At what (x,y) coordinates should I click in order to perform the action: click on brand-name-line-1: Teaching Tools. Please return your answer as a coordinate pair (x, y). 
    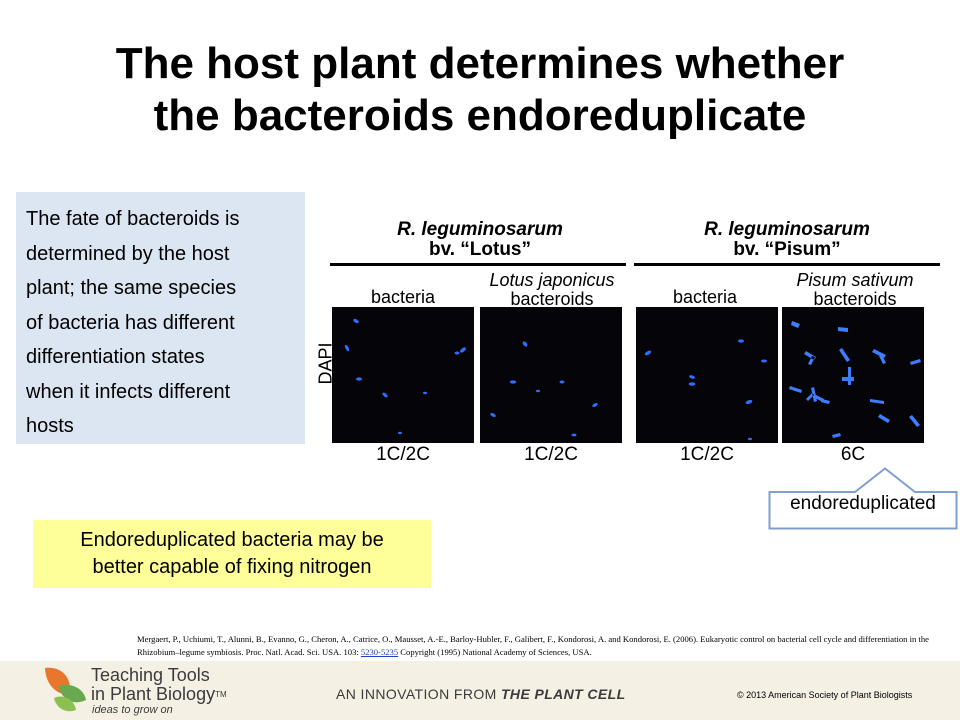
    Looking at the image, I should click on (150, 675).